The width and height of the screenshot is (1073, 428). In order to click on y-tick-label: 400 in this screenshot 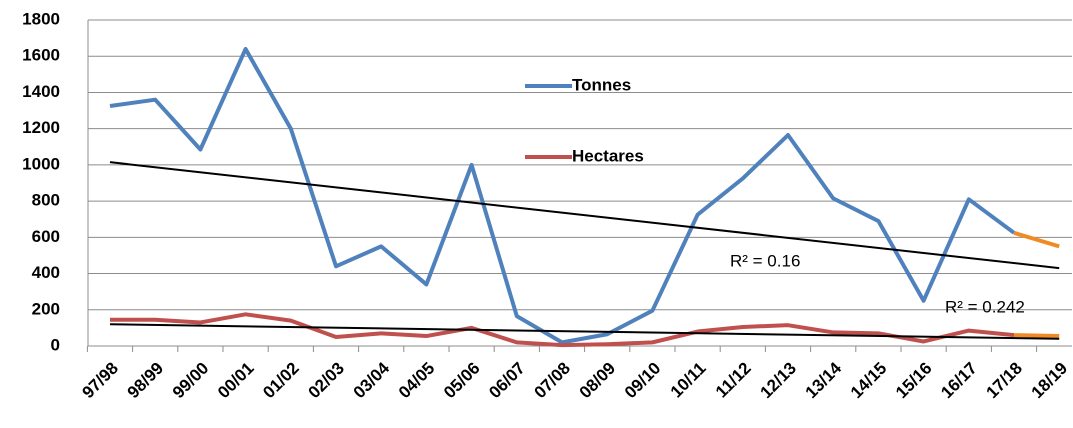, I will do `click(46, 272)`.